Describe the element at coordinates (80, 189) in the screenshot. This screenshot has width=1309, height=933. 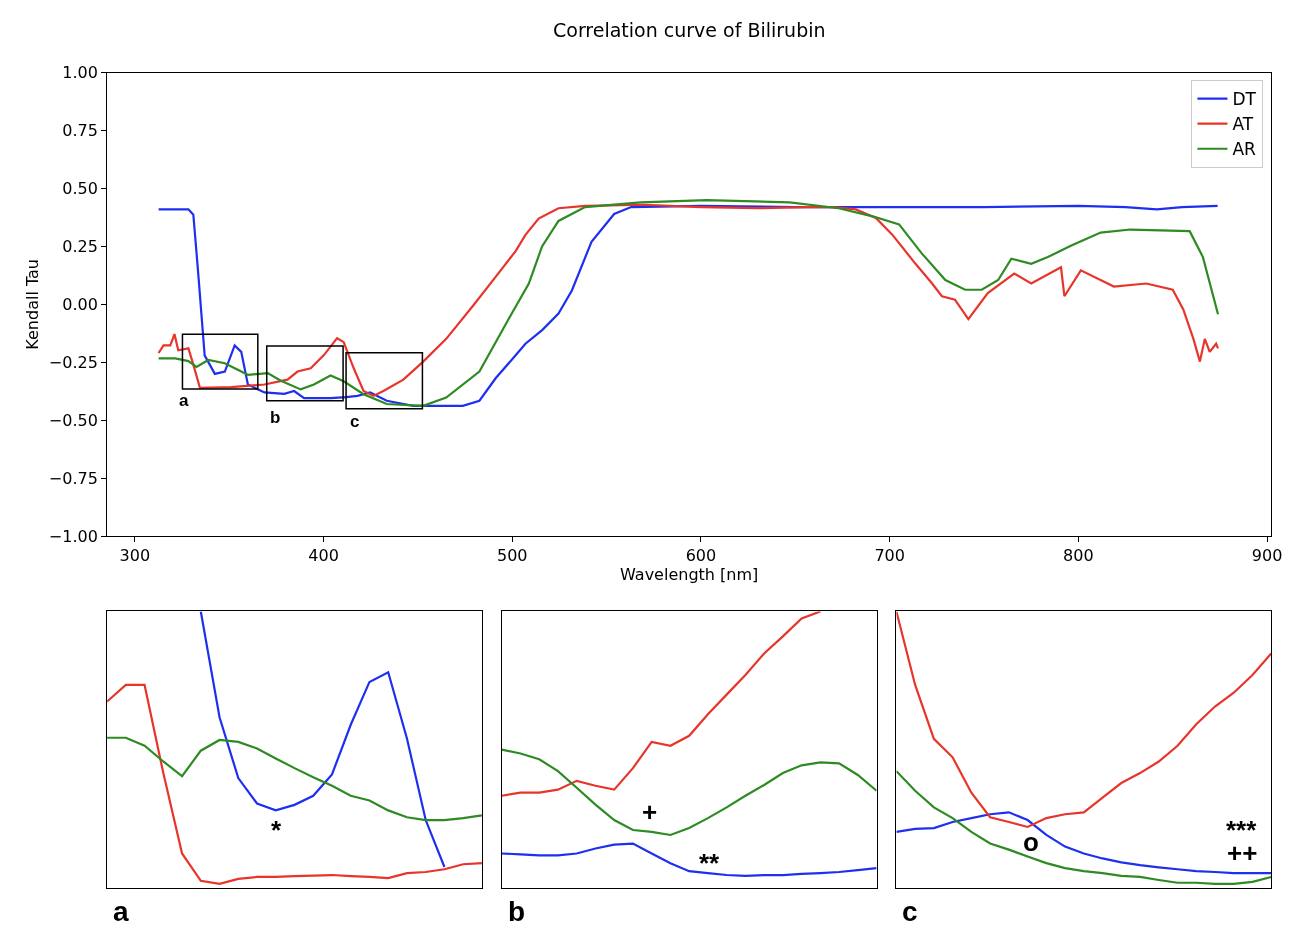
I see `y-tick-label: 0.50` at that location.